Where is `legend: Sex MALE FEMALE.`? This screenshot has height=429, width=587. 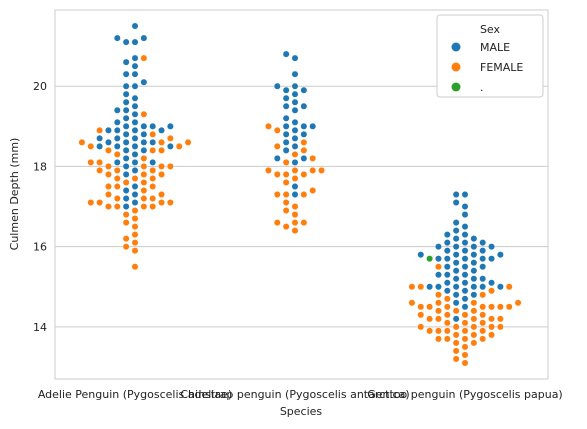
legend: Sex MALE FEMALE. is located at coordinates (490, 56).